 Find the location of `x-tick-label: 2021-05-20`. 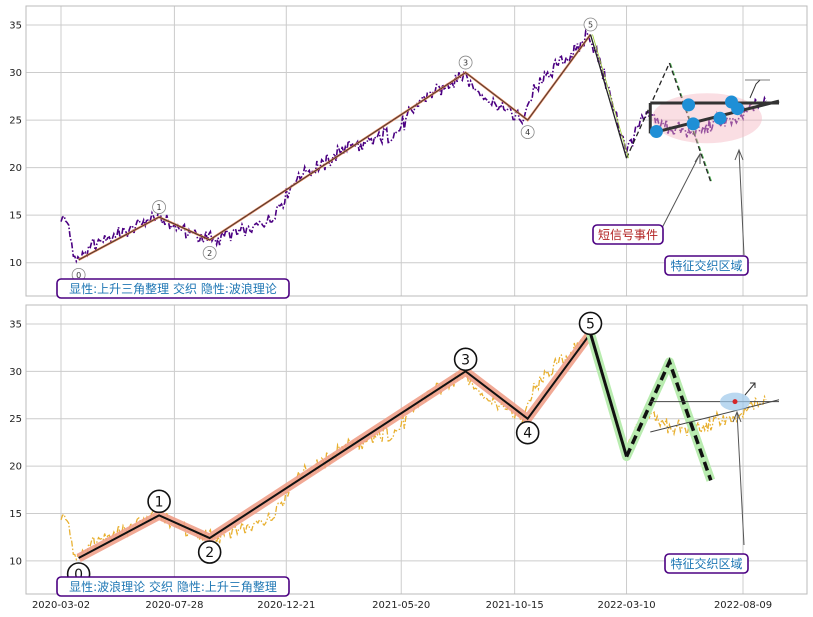

x-tick-label: 2021-05-20 is located at coordinates (401, 605).